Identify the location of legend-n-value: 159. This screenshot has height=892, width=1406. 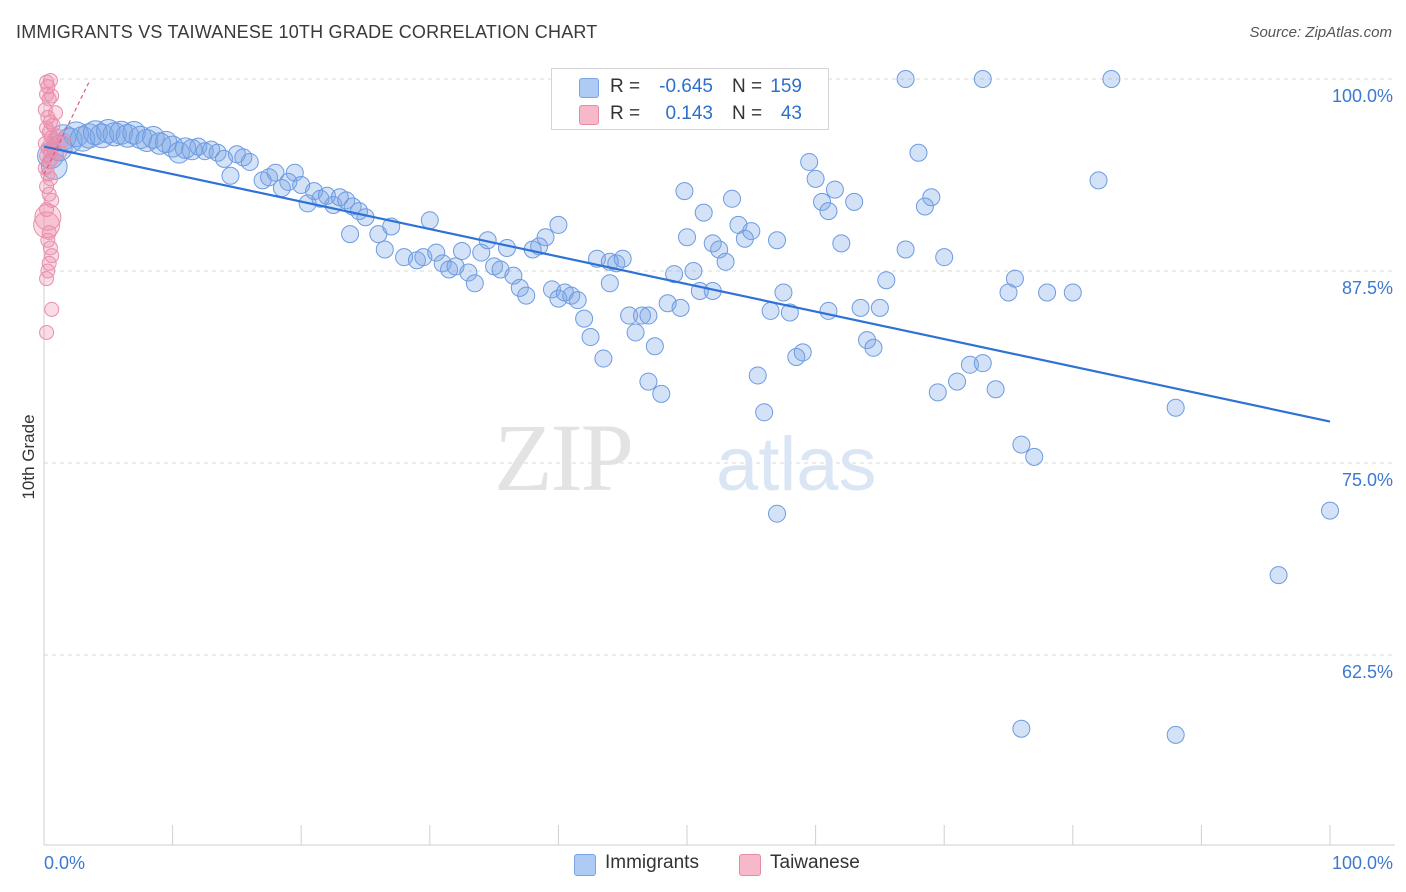
(786, 86).